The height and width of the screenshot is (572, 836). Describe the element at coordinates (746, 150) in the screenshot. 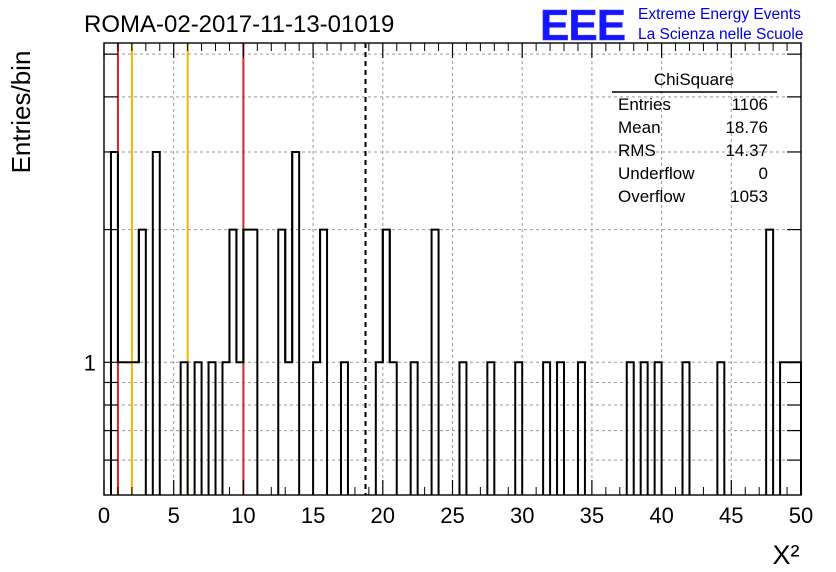

I see `stats-rms-value: 14.37` at that location.